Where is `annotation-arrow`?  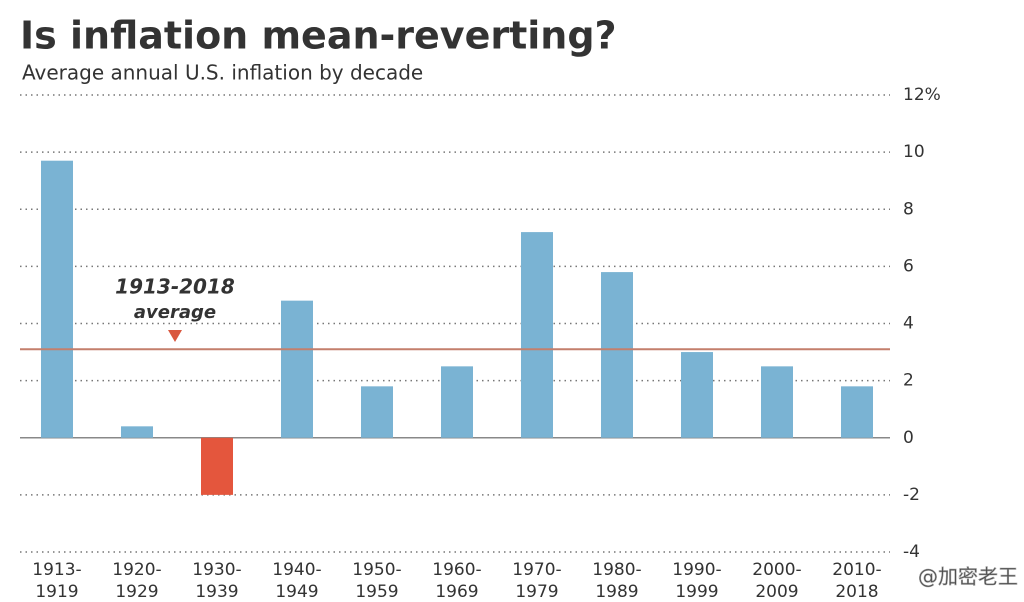 annotation-arrow is located at coordinates (175, 336).